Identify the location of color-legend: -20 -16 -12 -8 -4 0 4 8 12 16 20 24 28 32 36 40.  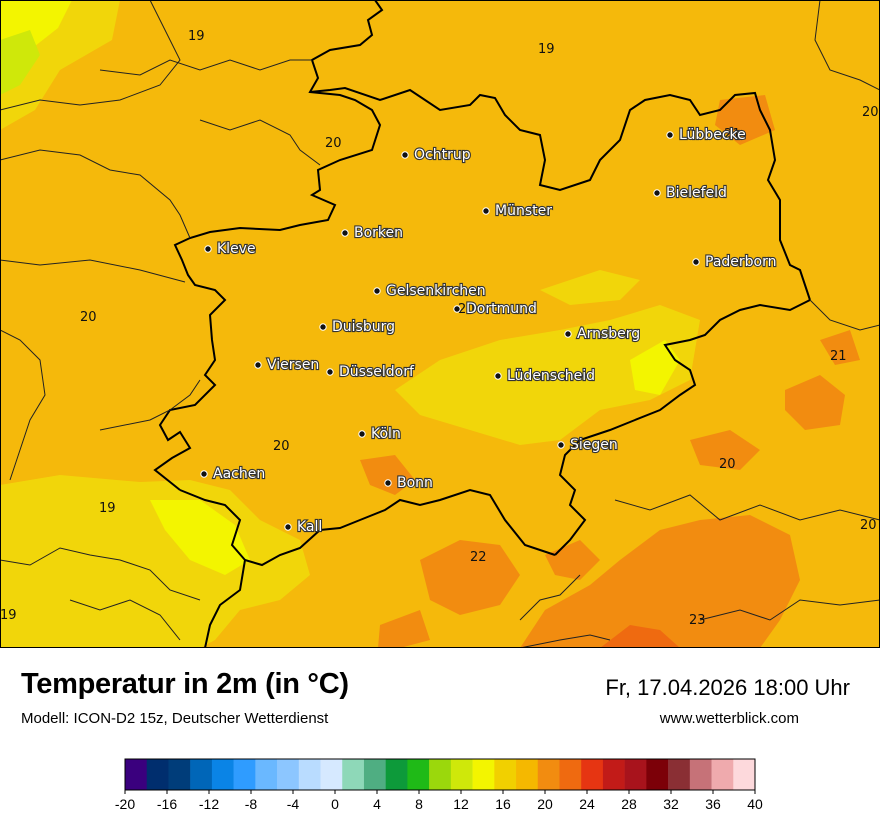
(440, 790).